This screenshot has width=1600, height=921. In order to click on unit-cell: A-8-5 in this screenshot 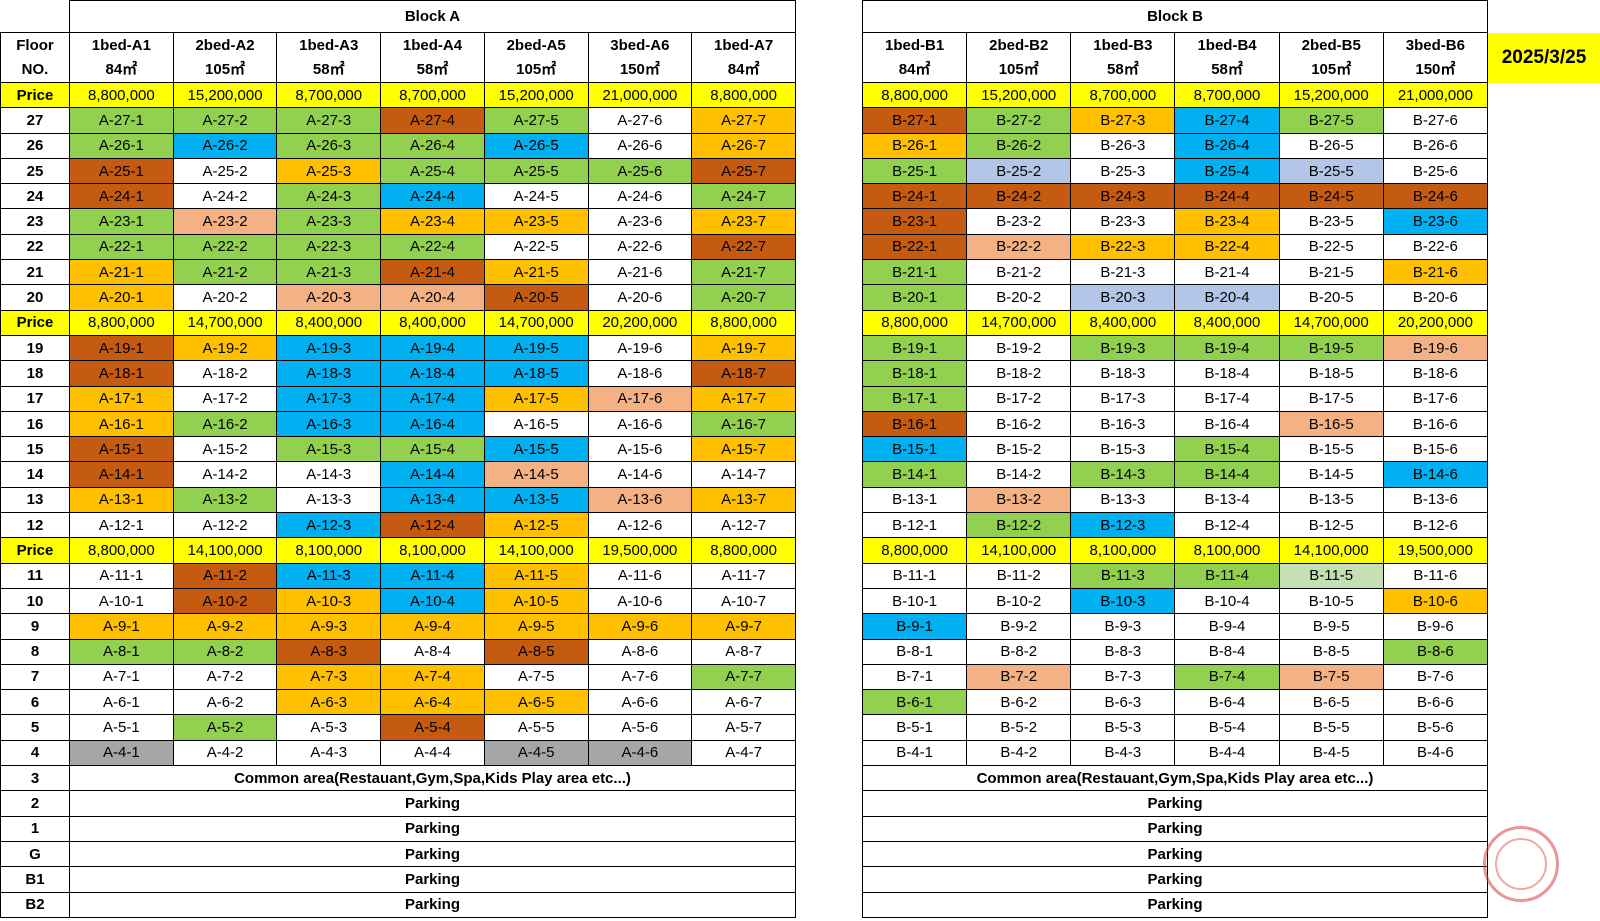, I will do `click(536, 651)`.